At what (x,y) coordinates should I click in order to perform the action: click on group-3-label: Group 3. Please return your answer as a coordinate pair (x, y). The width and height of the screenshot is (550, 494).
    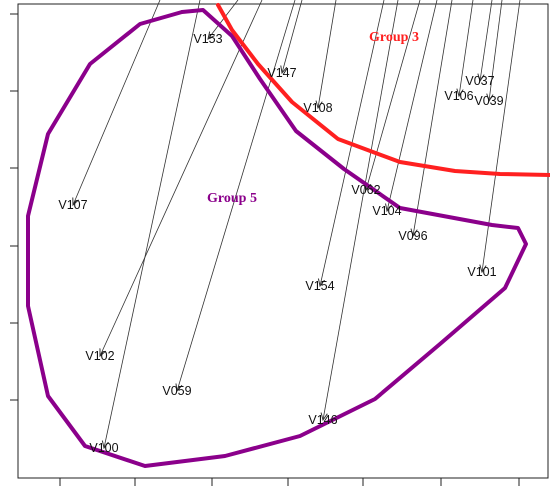
    Looking at the image, I should click on (394, 37).